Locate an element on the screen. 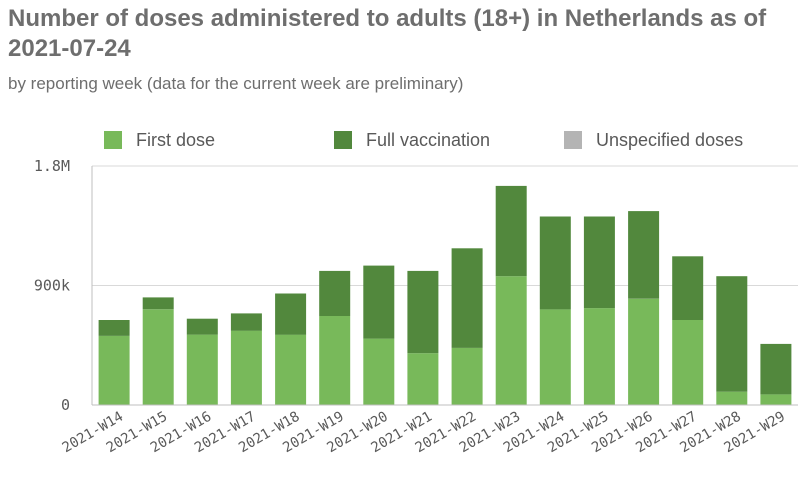 The height and width of the screenshot is (495, 800). bar-first-dose-2021-w25 is located at coordinates (599, 356).